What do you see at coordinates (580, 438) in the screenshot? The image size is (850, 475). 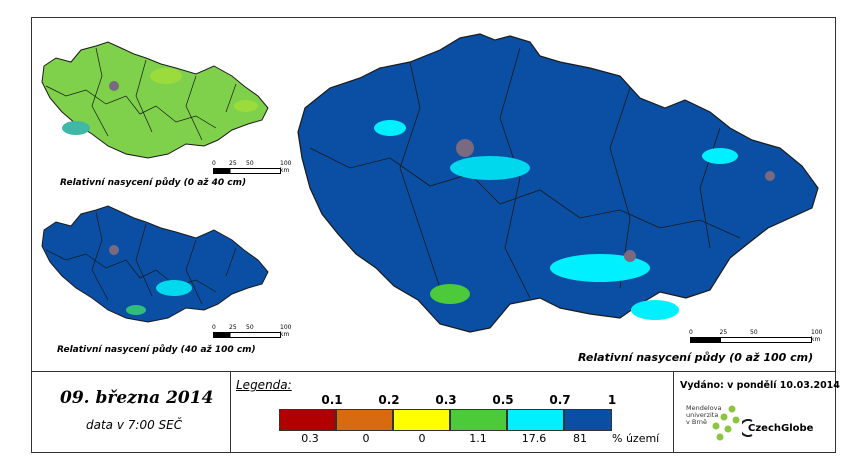 I see `legend-percent: 81` at bounding box center [580, 438].